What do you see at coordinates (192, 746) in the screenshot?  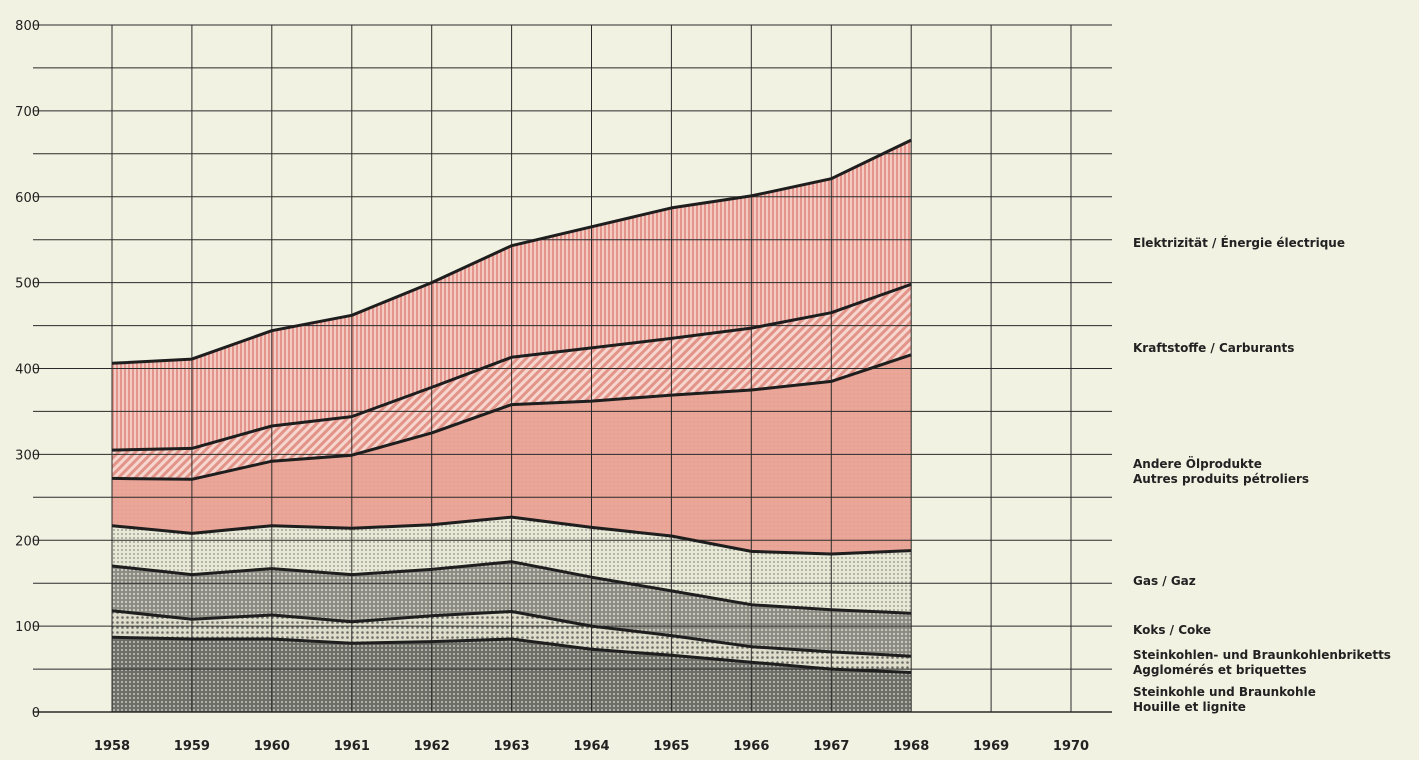 I see `x-tick-label: 1959` at bounding box center [192, 746].